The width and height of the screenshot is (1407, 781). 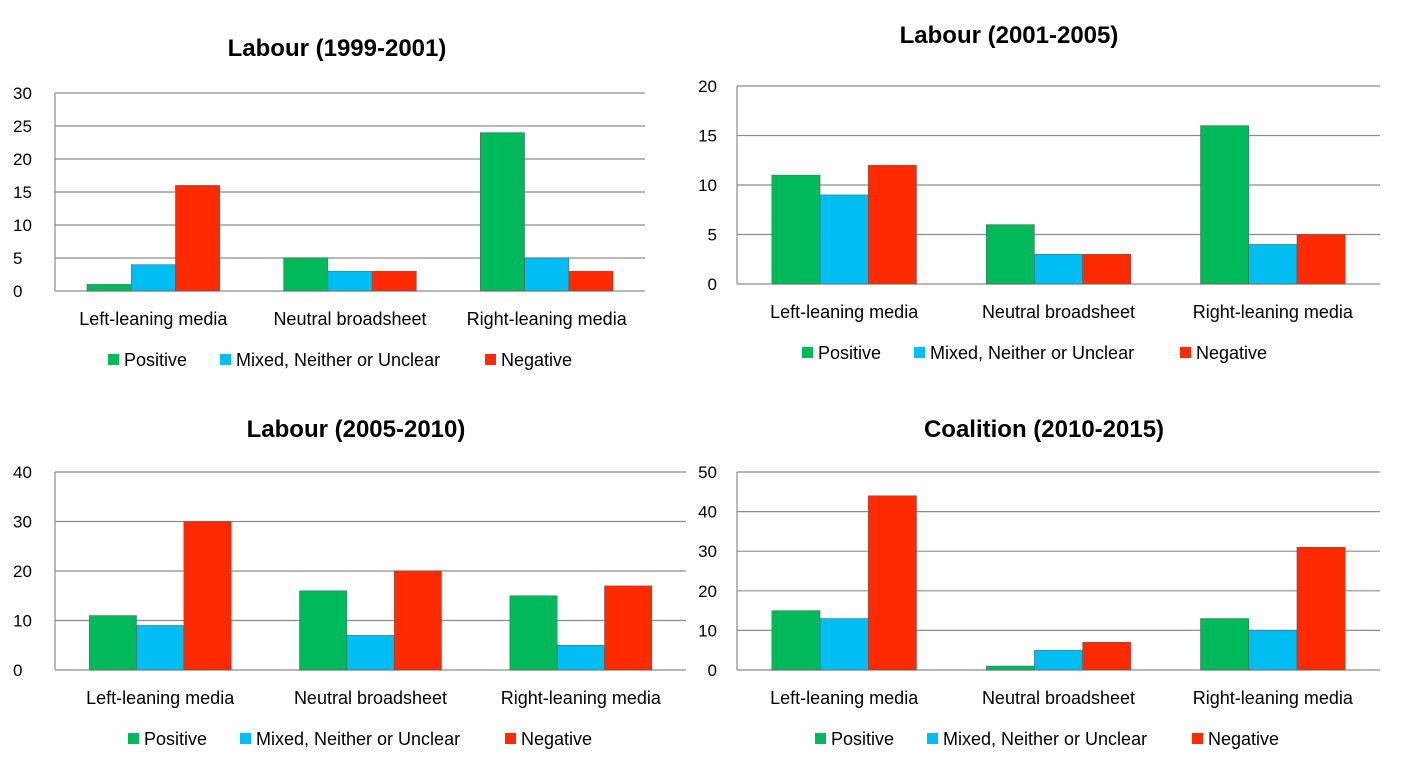 I want to click on y-tick-label: 25, so click(x=22, y=126).